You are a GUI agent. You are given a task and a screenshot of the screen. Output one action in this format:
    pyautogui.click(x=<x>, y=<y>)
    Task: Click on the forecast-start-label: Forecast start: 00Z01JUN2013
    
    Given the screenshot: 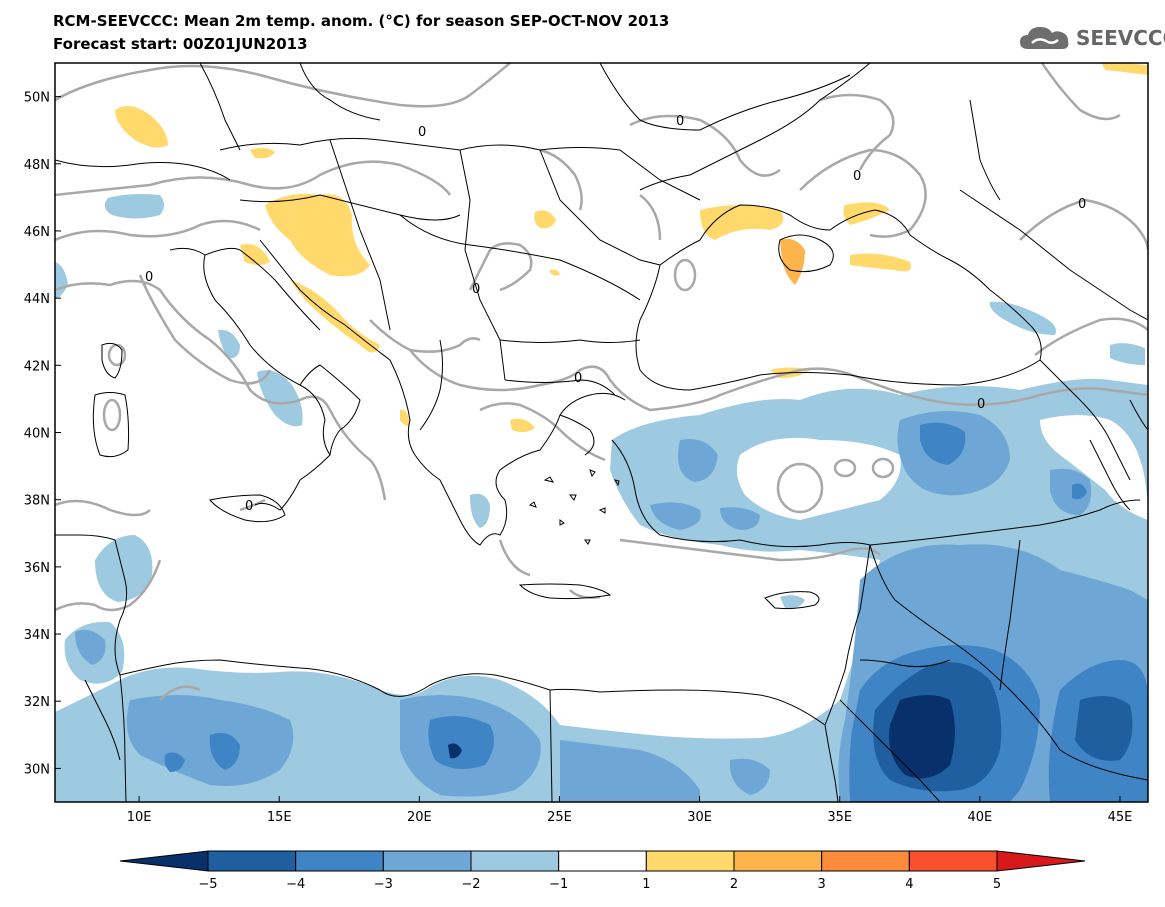 What is the action you would take?
    pyautogui.click(x=180, y=44)
    